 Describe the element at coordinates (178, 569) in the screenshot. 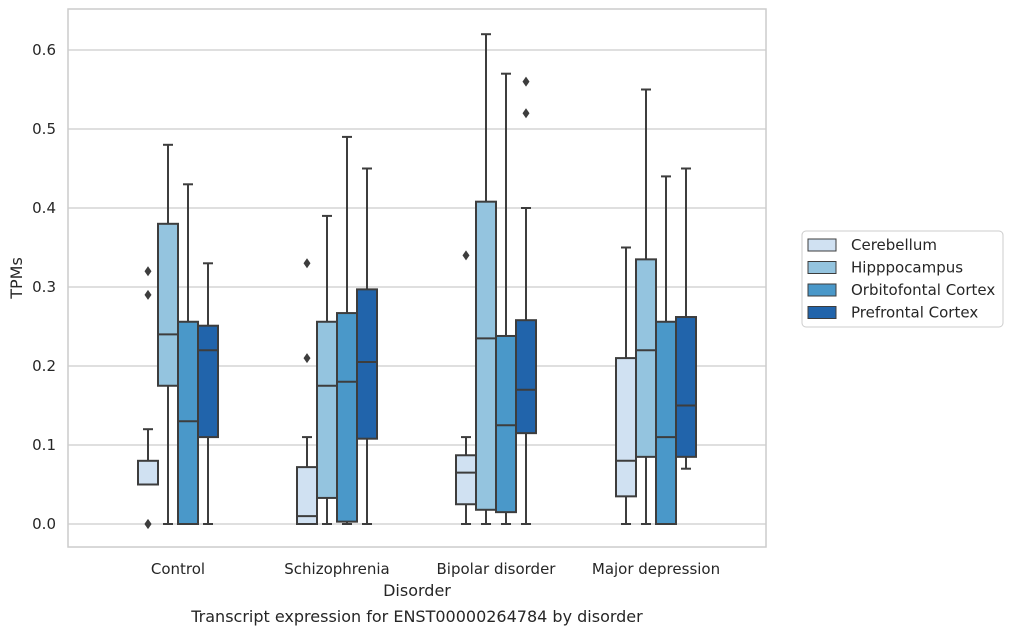

I see `x-tick-label: Control` at that location.